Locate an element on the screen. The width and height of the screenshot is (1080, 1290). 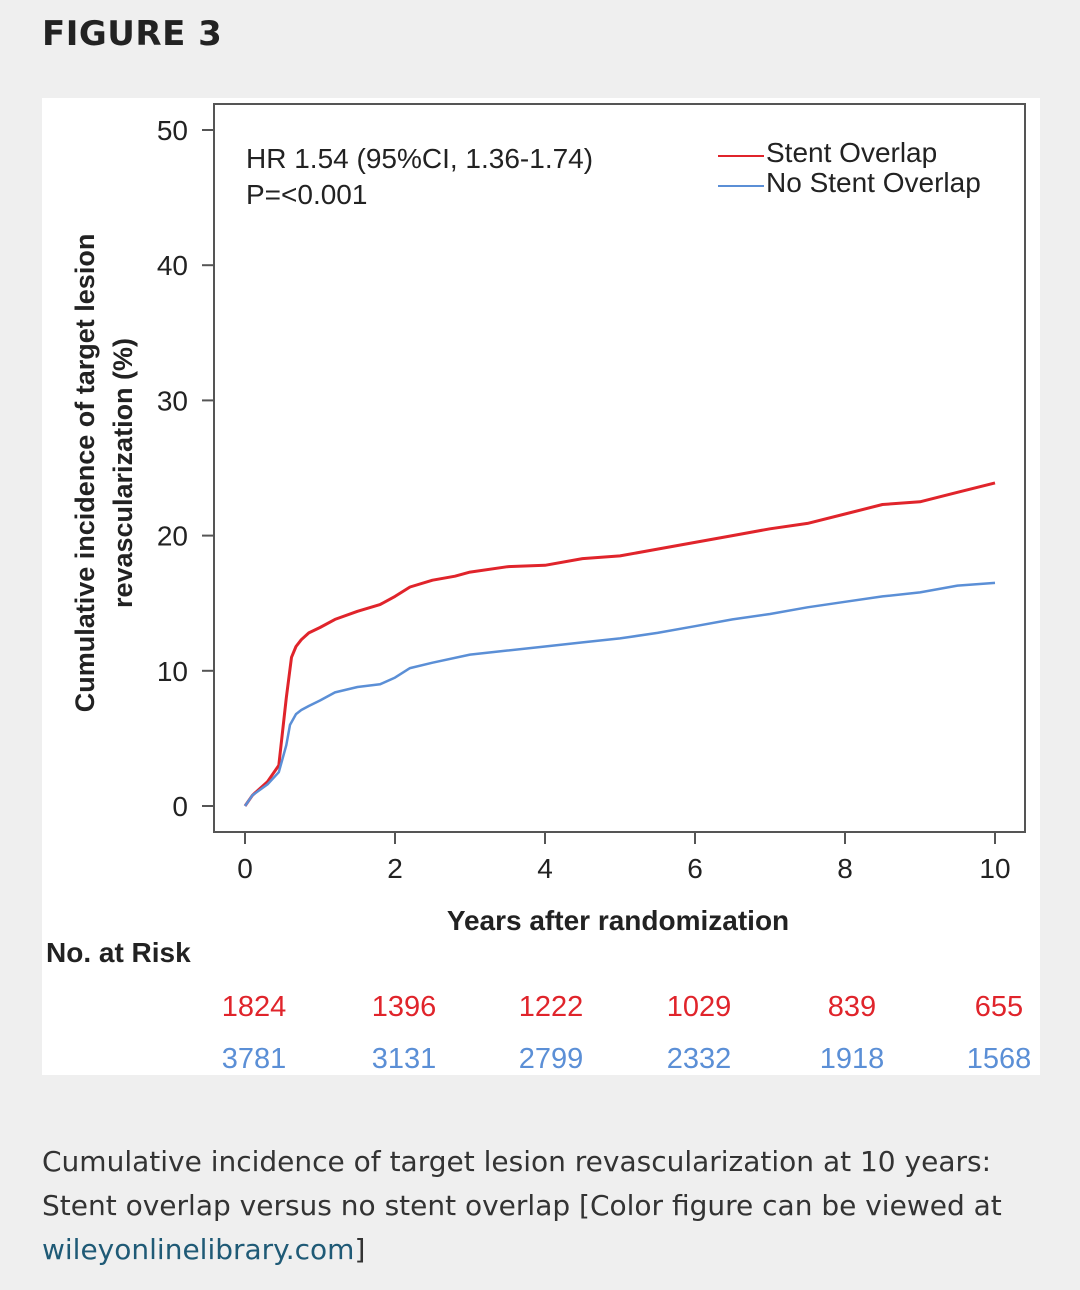
y-tick-label-30: 30 is located at coordinates (172, 400).